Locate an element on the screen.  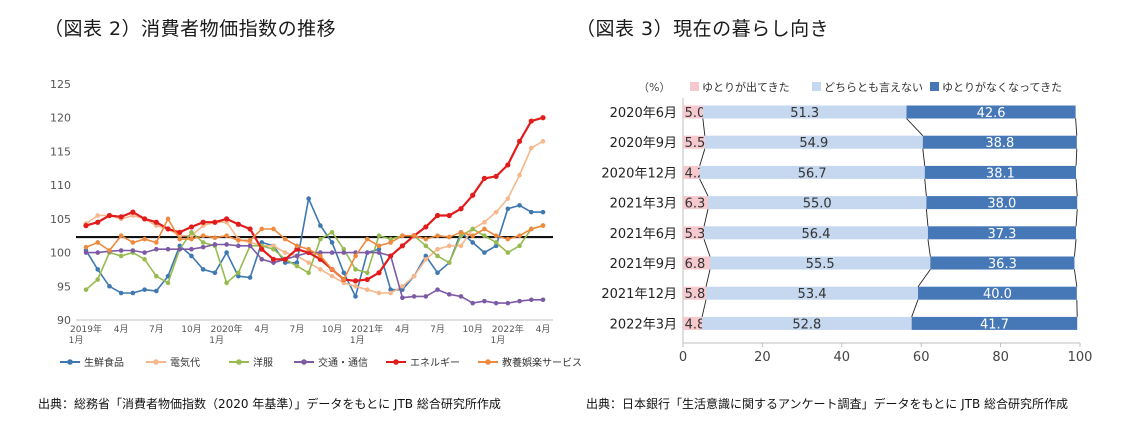
data-label: 36.3 is located at coordinates (1002, 264).